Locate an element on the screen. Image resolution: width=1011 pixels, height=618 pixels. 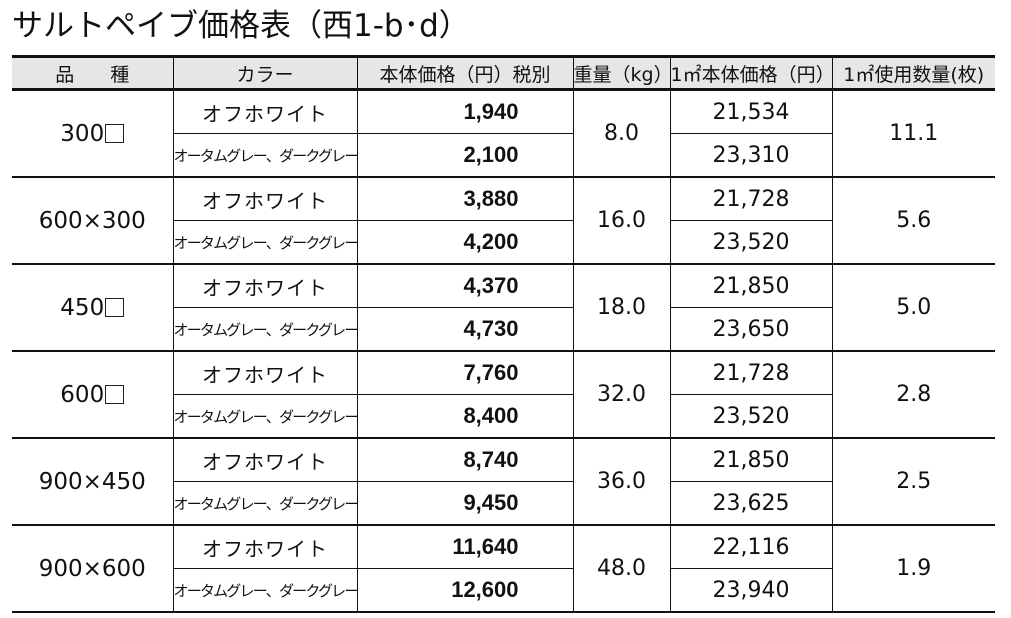
price-per-m2-cell: 22,116 is located at coordinates (750, 546).